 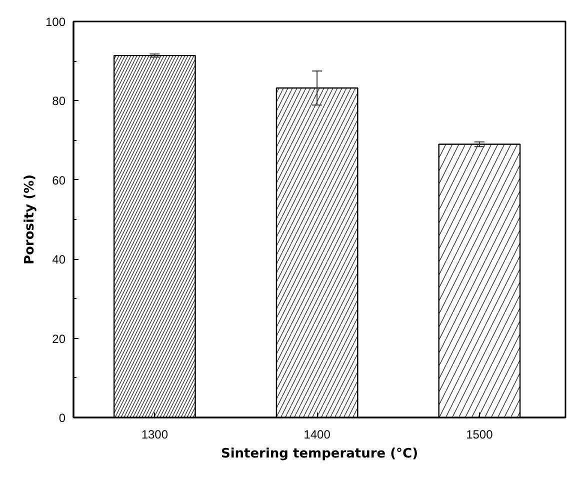 What do you see at coordinates (480, 435) in the screenshot?
I see `x-tick-label: 1500` at bounding box center [480, 435].